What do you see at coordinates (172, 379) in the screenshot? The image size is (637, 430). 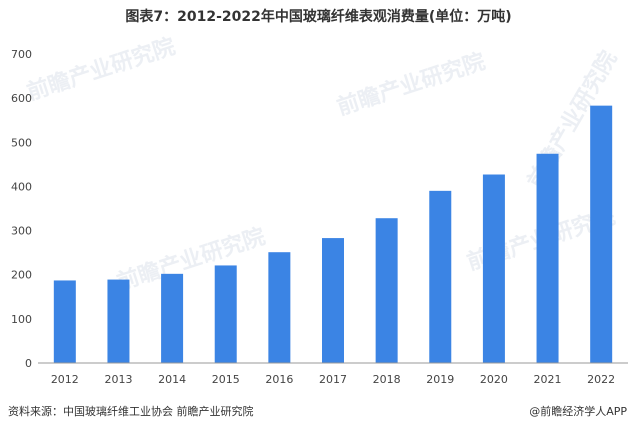 I see `x-tick-label: 2014` at bounding box center [172, 379].